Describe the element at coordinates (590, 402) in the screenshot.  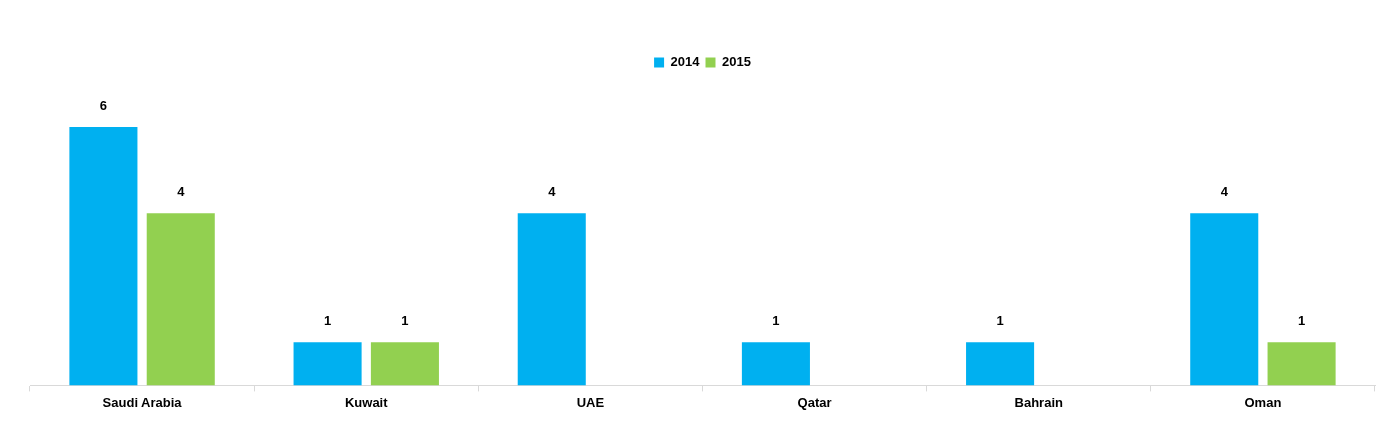
I see `x-tick-label: UAE` at that location.